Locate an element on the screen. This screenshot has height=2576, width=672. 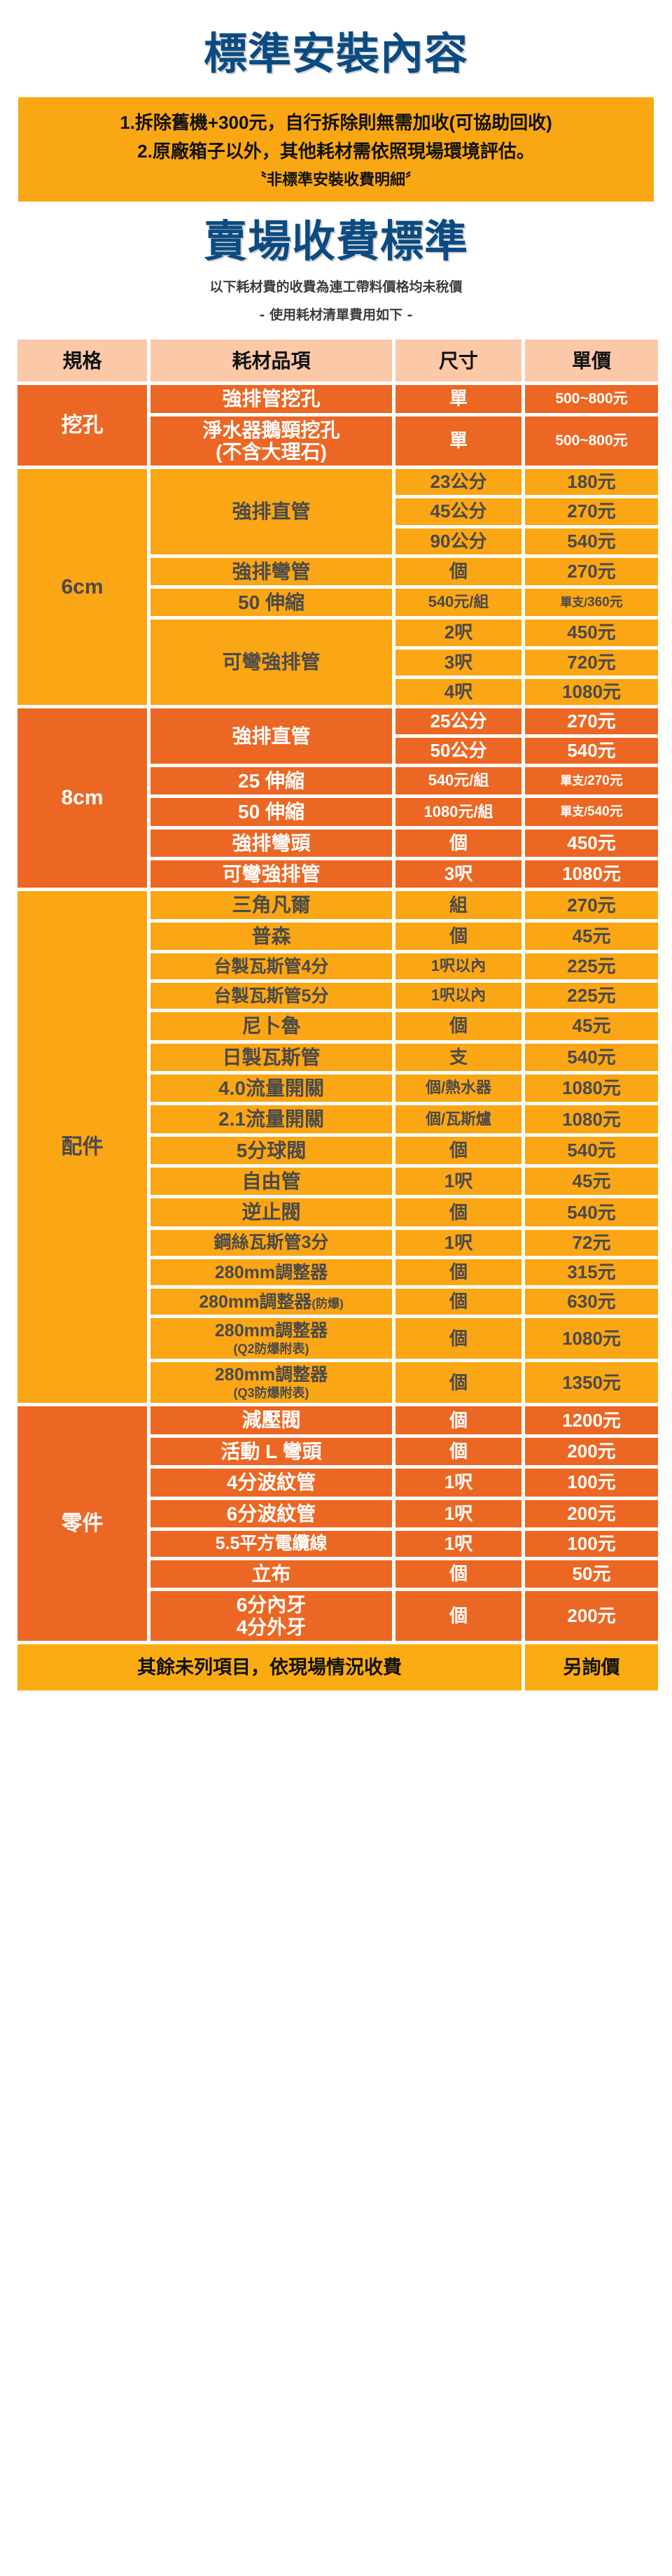
table-row: 強排彎管個 270元 is located at coordinates (338, 571).